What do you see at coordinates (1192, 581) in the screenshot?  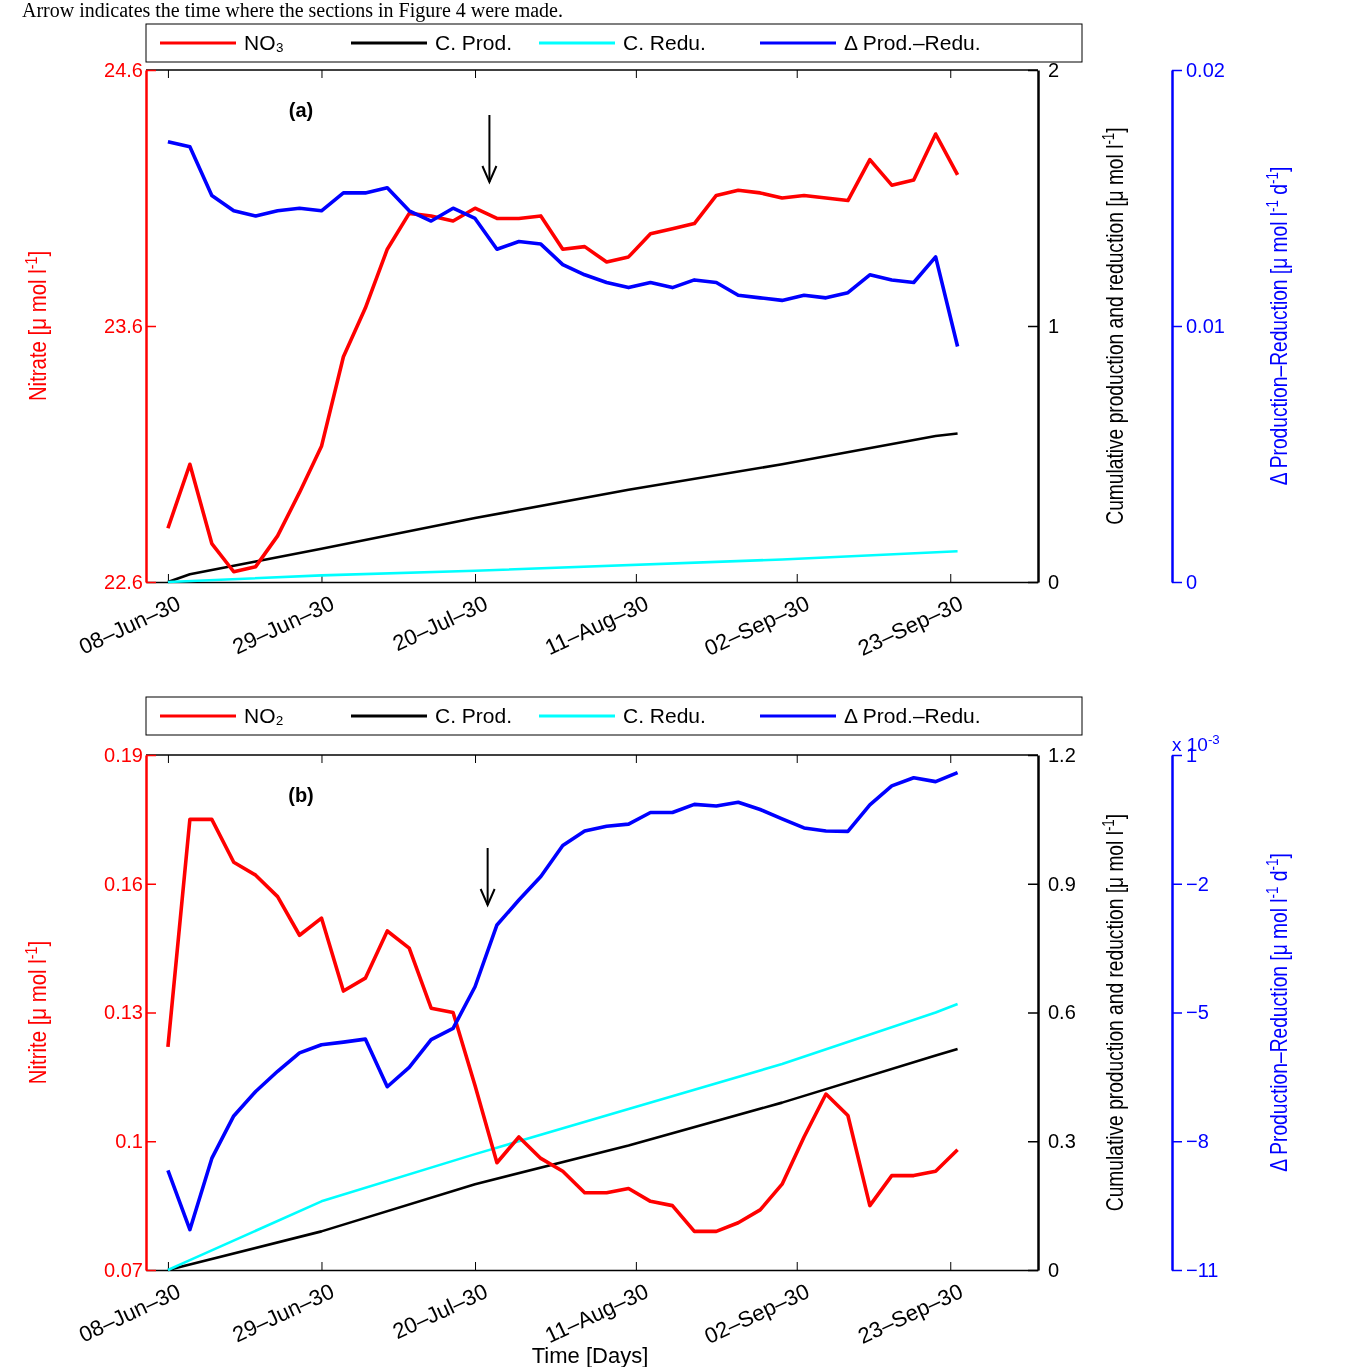 I see `y3-tick-label: 0` at bounding box center [1192, 581].